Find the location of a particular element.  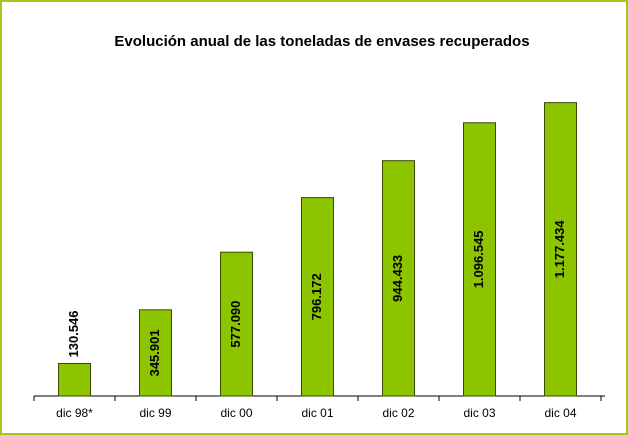

value-label: 345.901 is located at coordinates (154, 352).